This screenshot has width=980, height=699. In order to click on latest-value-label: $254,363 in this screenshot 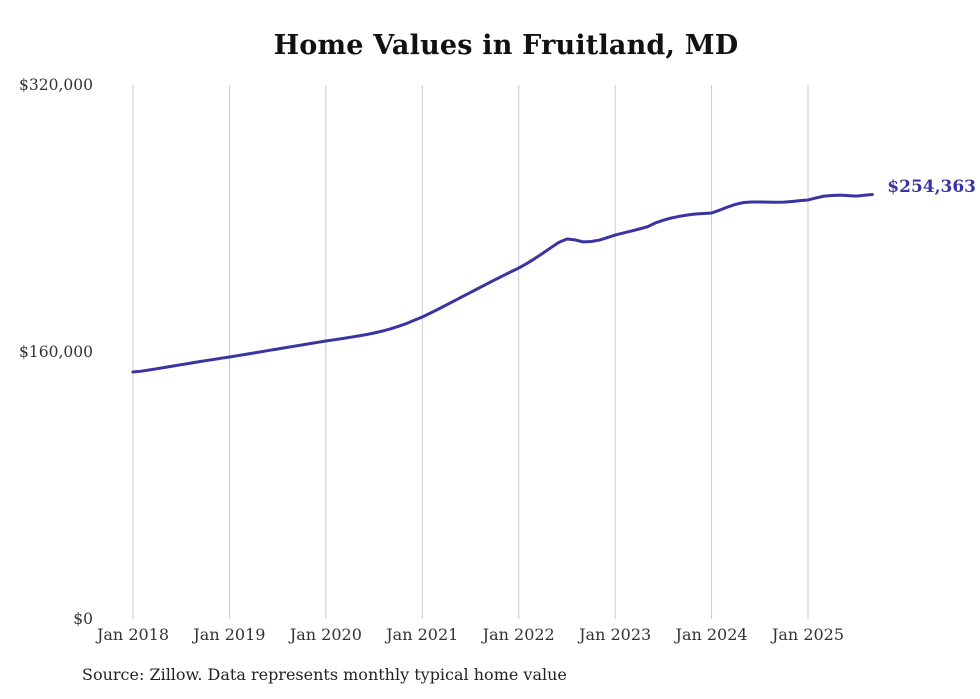, I will do `click(931, 186)`.